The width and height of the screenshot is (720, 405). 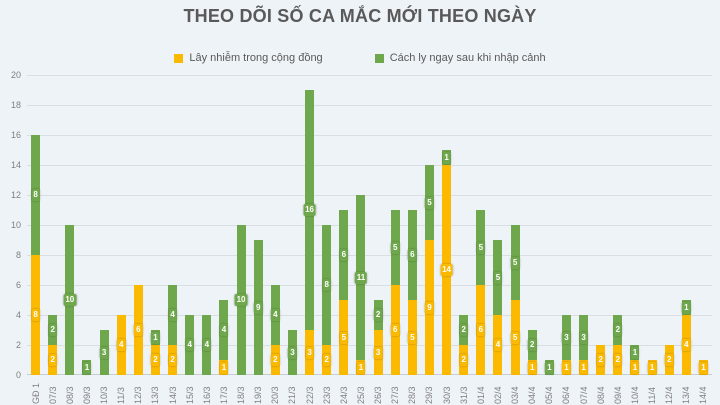 What do you see at coordinates (369, 374) in the screenshot?
I see `x-axis-baseline` at bounding box center [369, 374].